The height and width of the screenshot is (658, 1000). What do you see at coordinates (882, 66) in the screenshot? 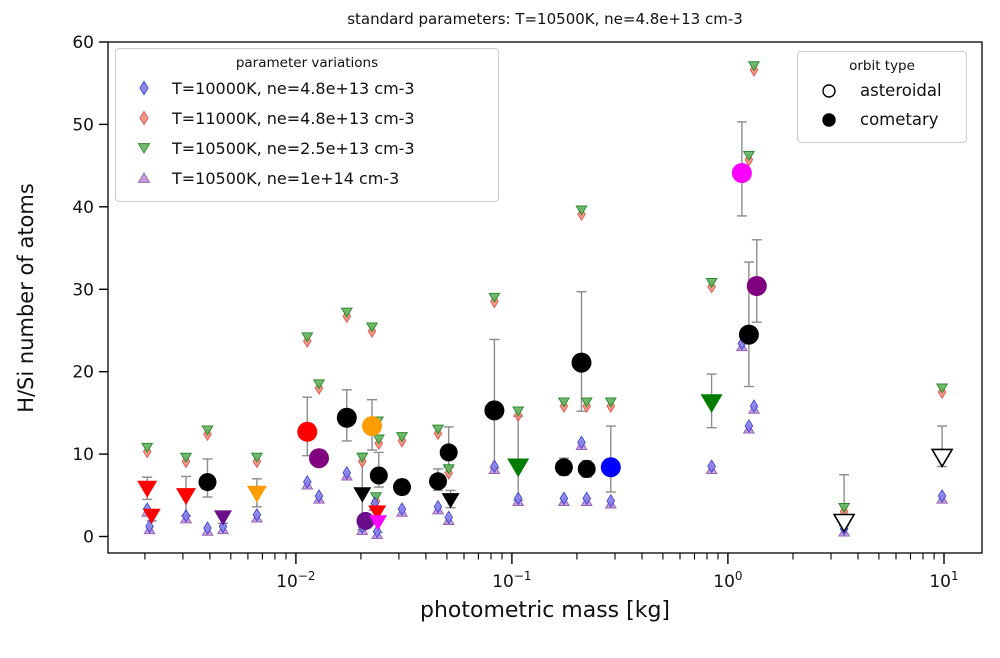
I see `orbit-type-legend-title: orbit type` at bounding box center [882, 66].